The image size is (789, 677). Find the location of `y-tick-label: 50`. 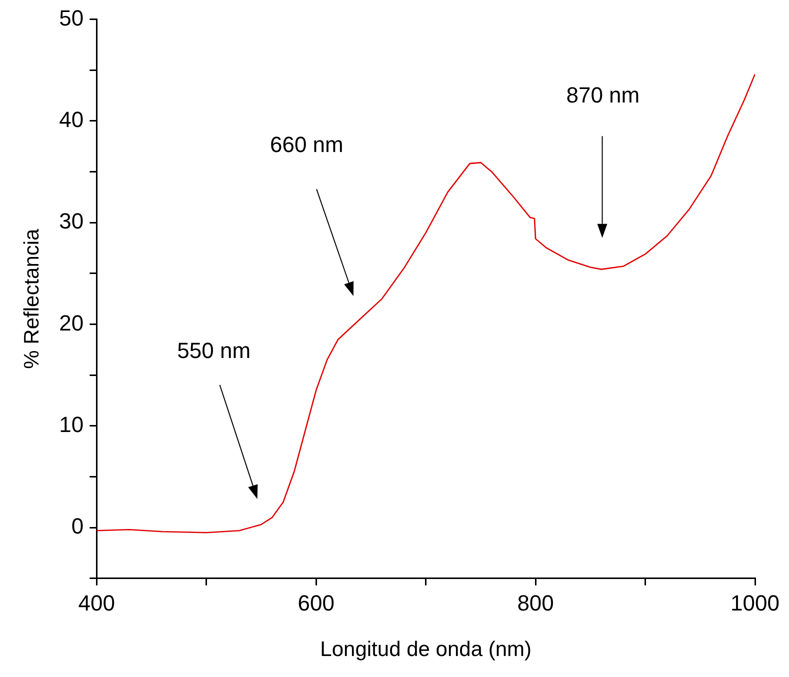

y-tick-label: 50 is located at coordinates (71, 17).